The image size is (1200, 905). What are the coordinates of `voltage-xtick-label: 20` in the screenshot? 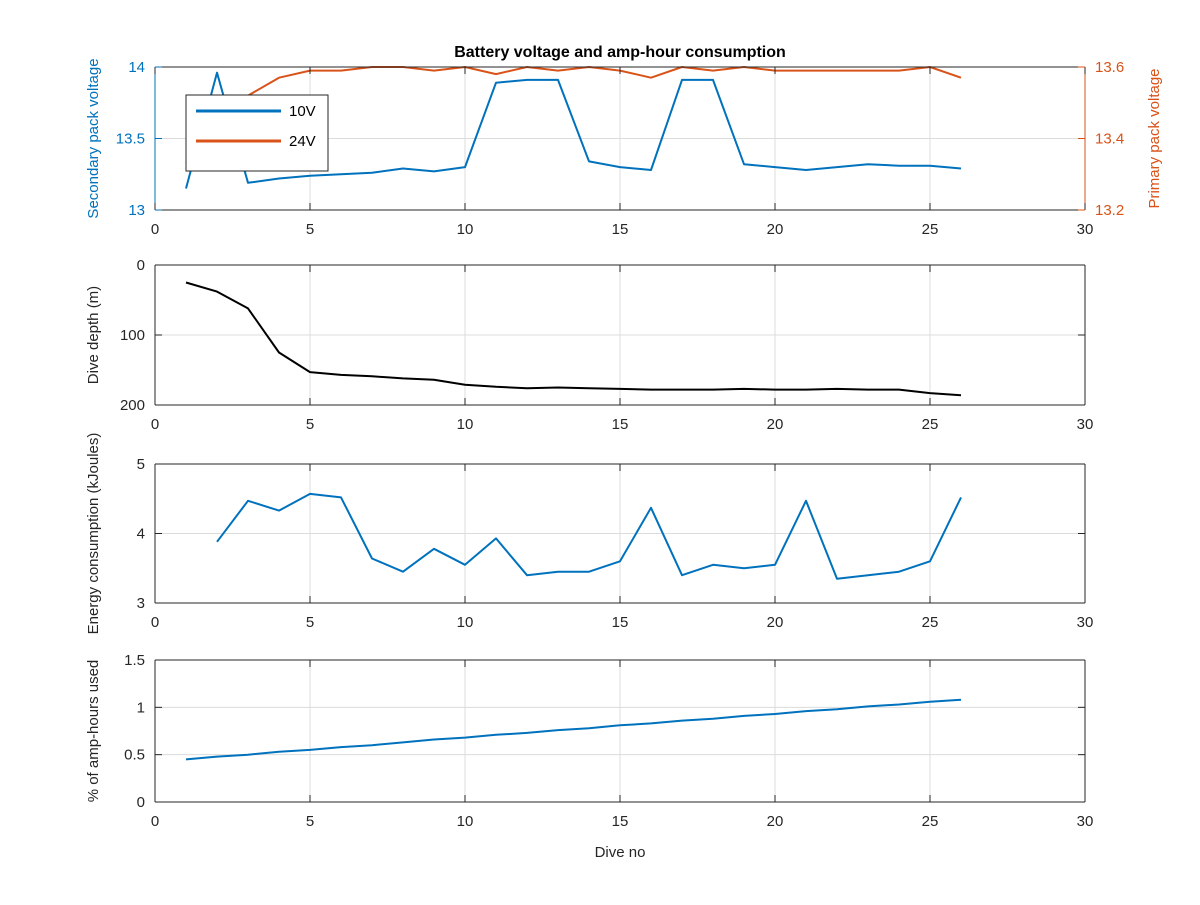 It's located at (775, 229).